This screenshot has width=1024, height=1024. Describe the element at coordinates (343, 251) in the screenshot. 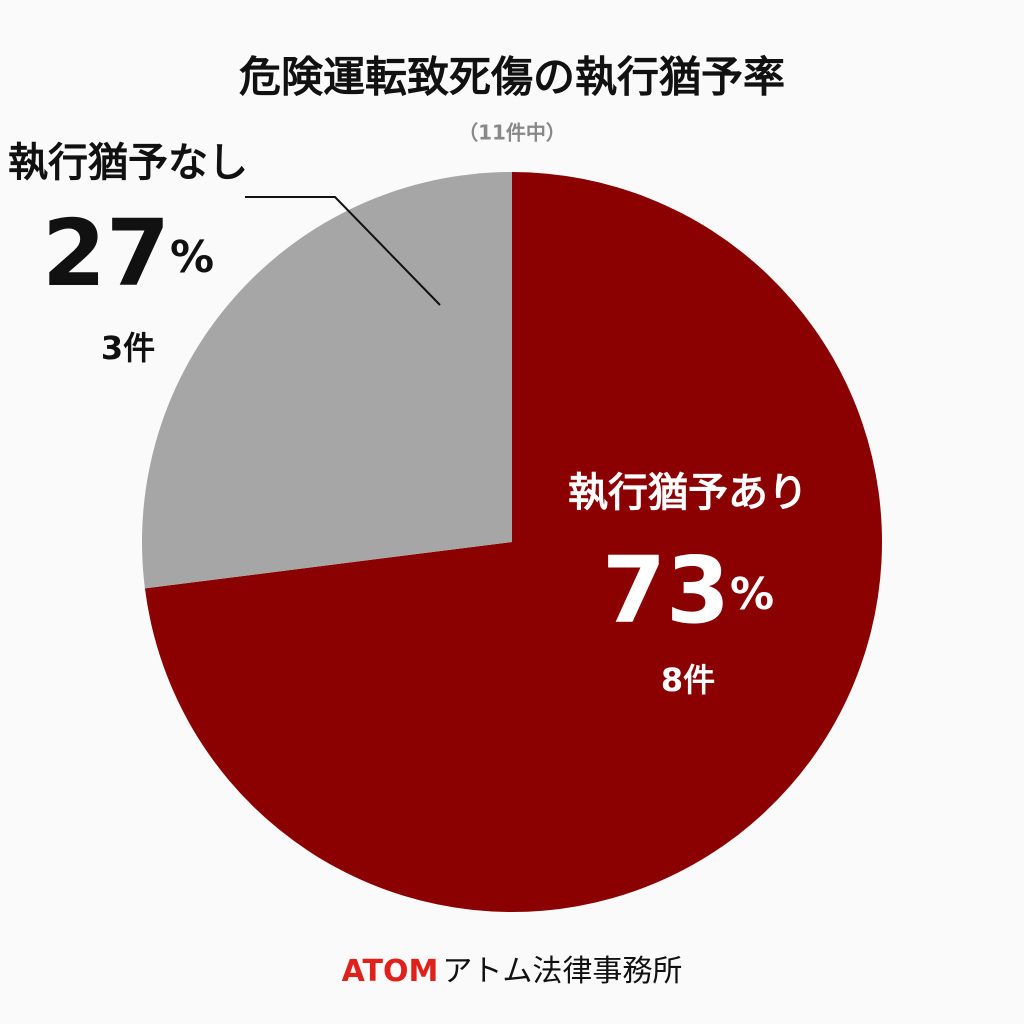

I see `leader-line` at that location.